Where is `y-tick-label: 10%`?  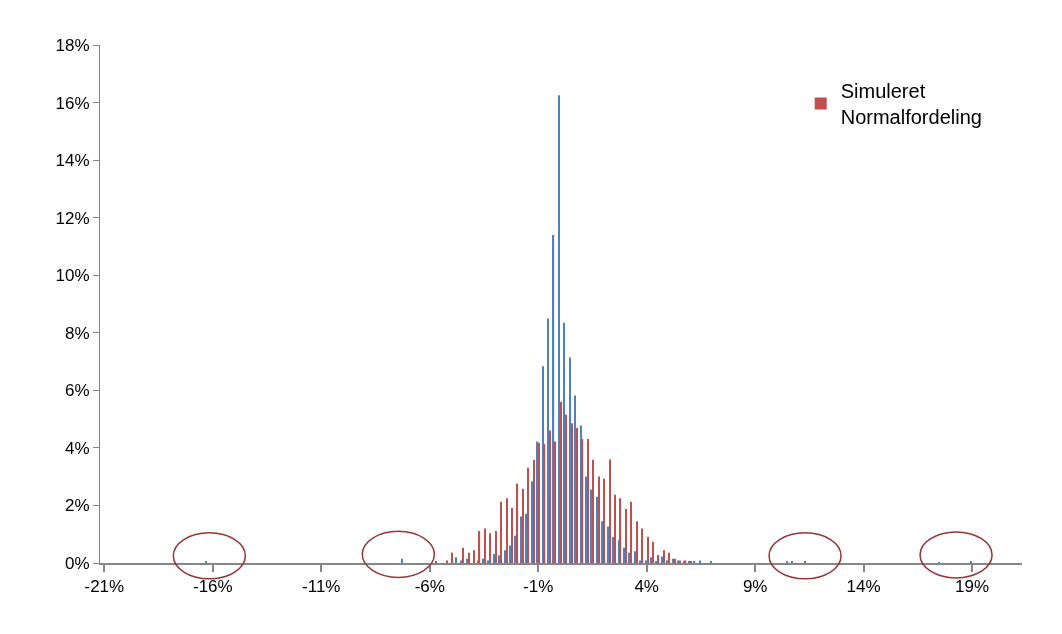 y-tick-label: 10% is located at coordinates (72, 276).